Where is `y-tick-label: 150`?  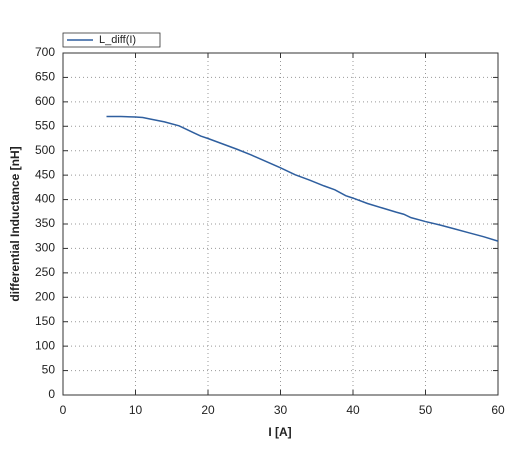
y-tick-label: 150 is located at coordinates (45, 321).